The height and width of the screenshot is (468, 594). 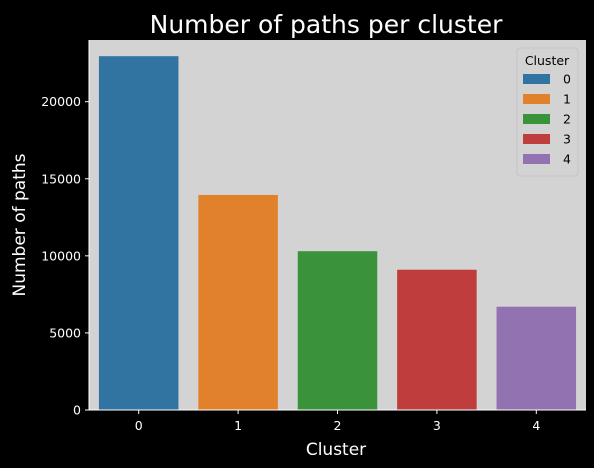 I want to click on legend-entry-label: 1, so click(x=567, y=99).